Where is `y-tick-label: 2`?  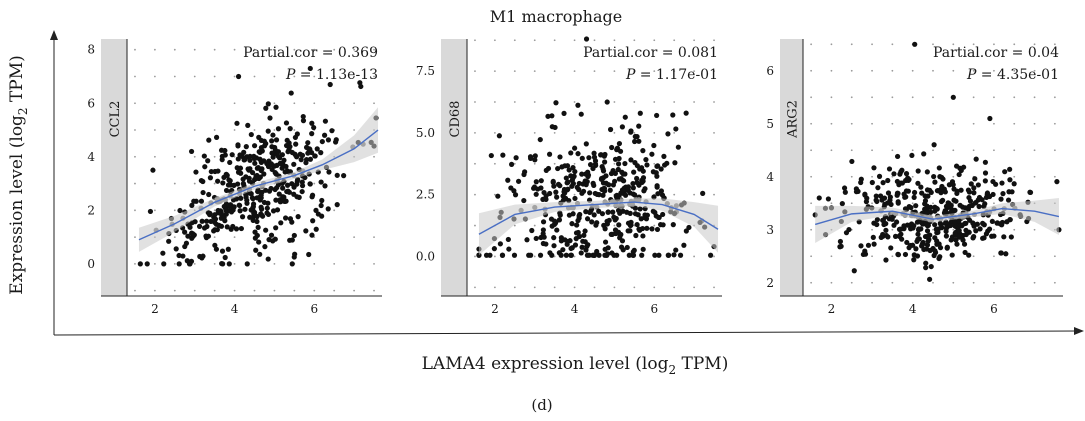 y-tick-label: 2 is located at coordinates (91, 210).